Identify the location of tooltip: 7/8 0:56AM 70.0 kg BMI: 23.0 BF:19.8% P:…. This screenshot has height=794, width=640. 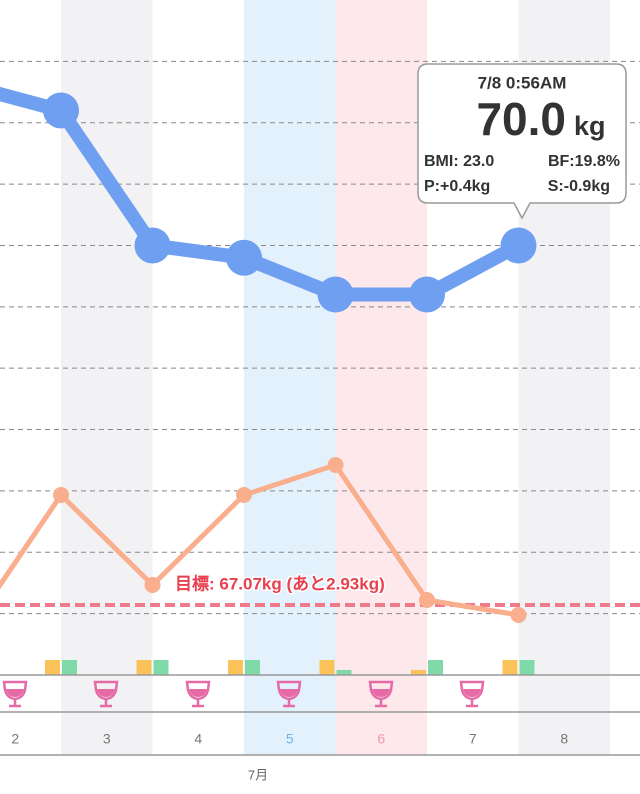
(522, 141).